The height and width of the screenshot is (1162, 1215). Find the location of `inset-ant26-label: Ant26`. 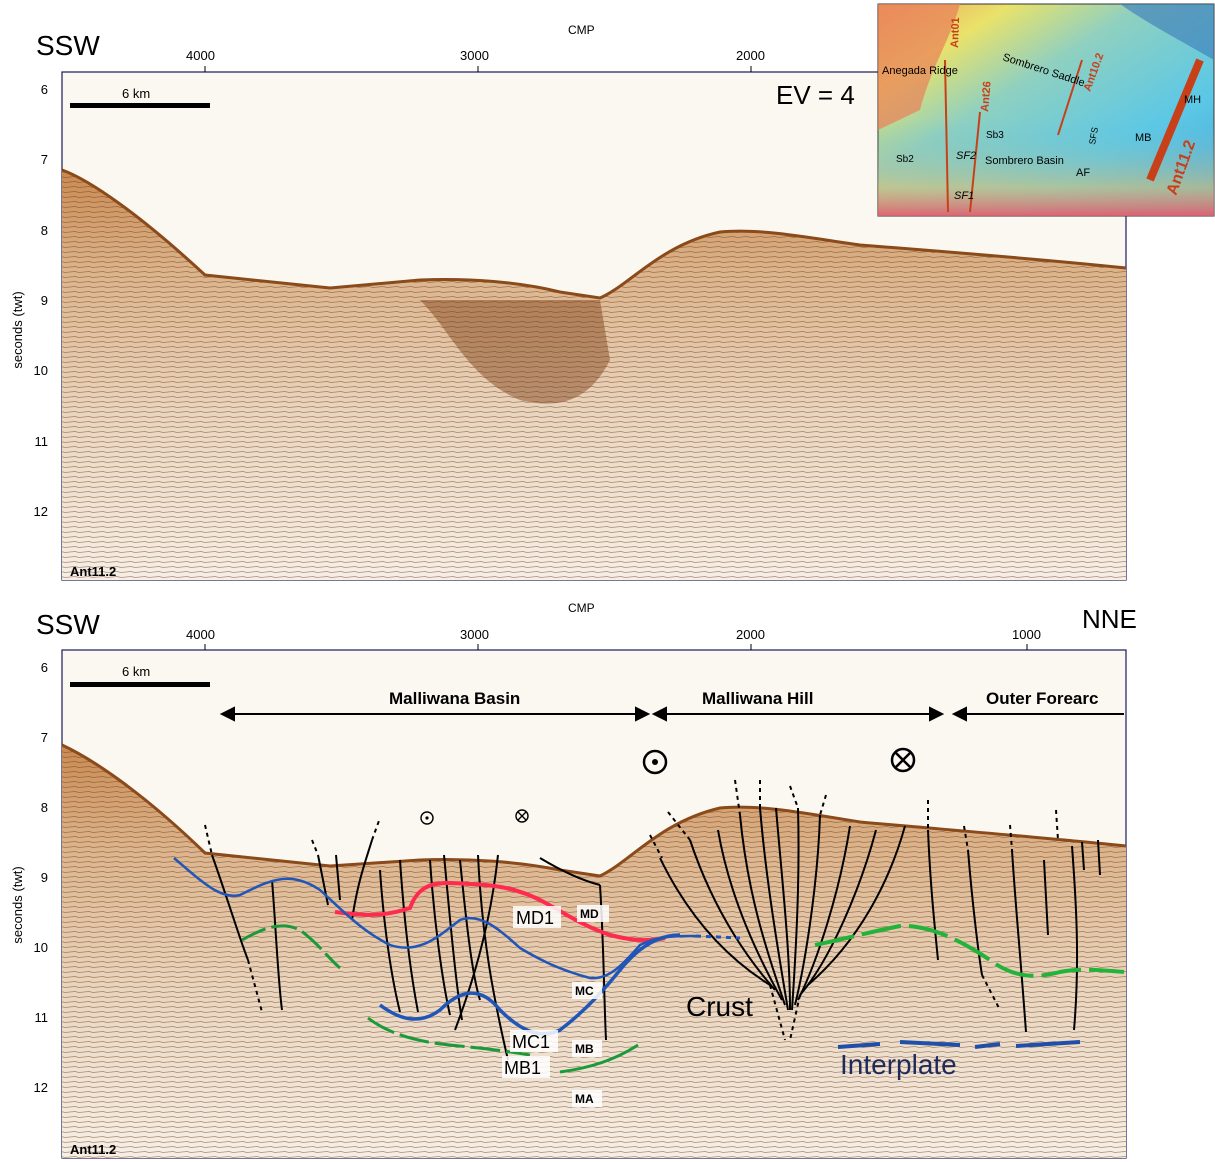

inset-ant26-label: Ant26 is located at coordinates (986, 96).